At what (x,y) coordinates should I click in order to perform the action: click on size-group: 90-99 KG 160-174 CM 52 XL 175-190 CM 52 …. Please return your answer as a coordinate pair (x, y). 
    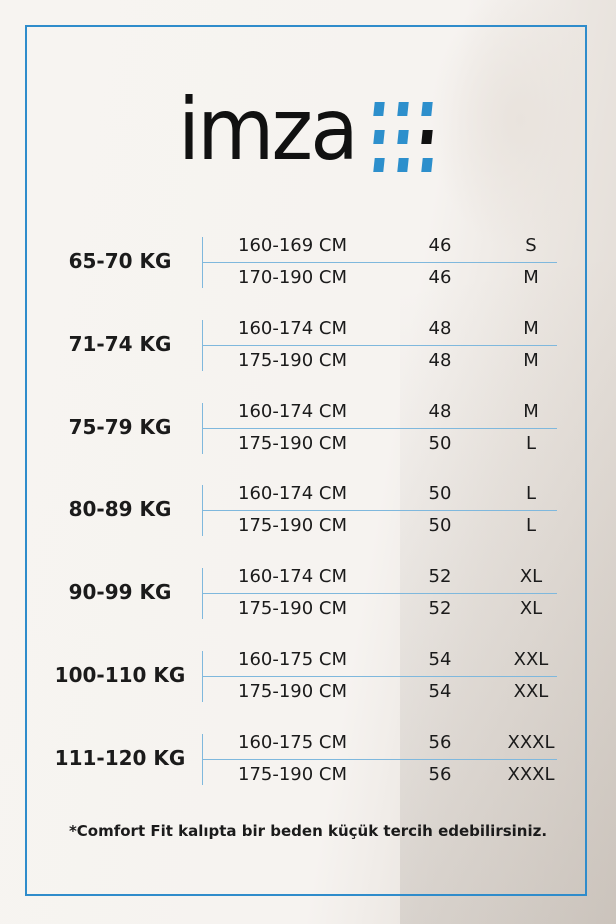
    Looking at the image, I should click on (308, 593).